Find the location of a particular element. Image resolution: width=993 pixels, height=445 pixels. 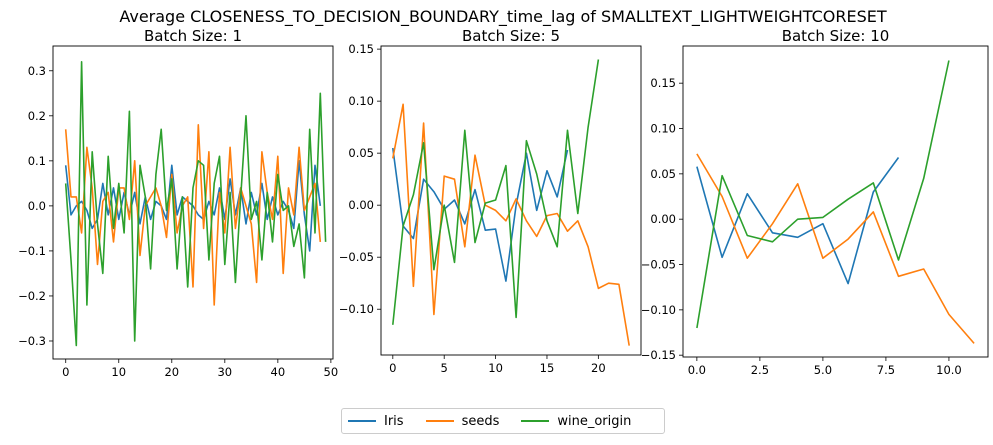

chart3-xtick-label: 7.5 is located at coordinates (886, 370).